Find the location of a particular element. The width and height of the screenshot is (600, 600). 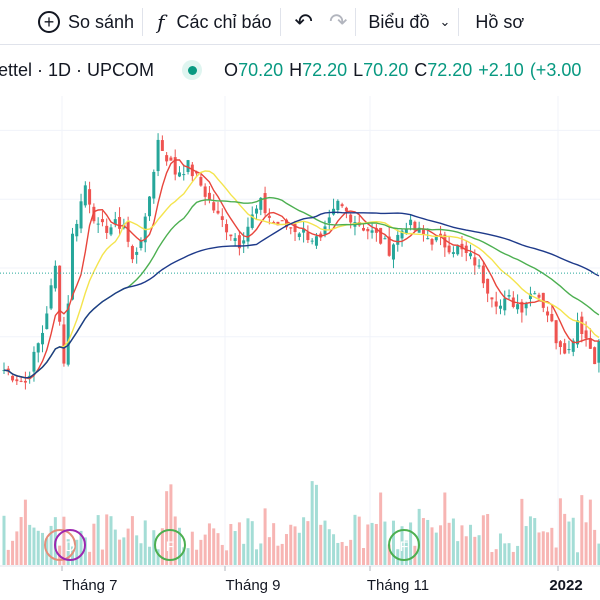

event-label: D is located at coordinates (70, 546).